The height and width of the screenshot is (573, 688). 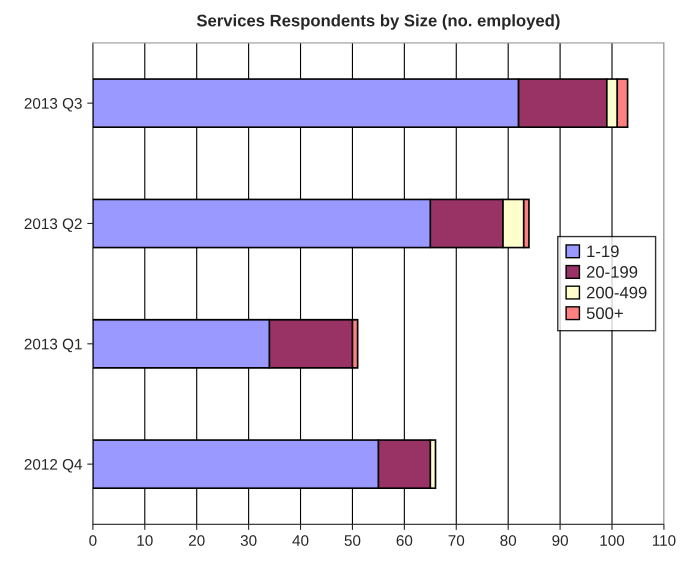 I want to click on legend-label: 20-199, so click(x=612, y=272).